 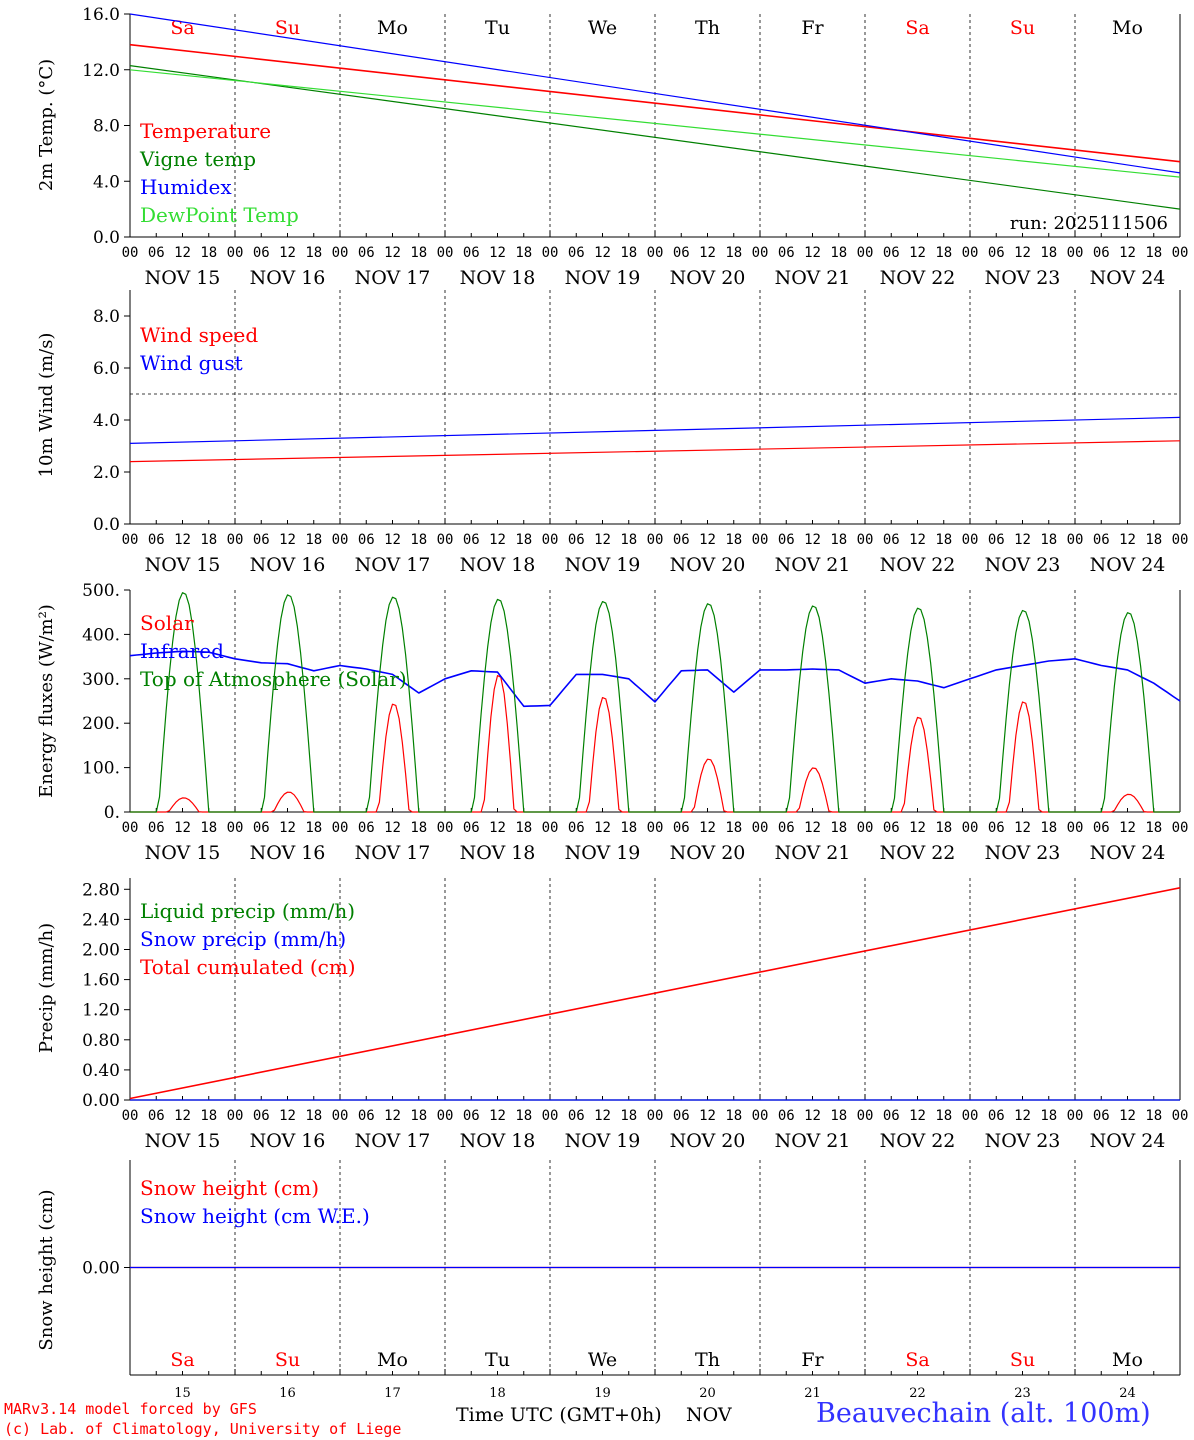 What do you see at coordinates (101, 724) in the screenshot?
I see `y-tick-label: 200.` at bounding box center [101, 724].